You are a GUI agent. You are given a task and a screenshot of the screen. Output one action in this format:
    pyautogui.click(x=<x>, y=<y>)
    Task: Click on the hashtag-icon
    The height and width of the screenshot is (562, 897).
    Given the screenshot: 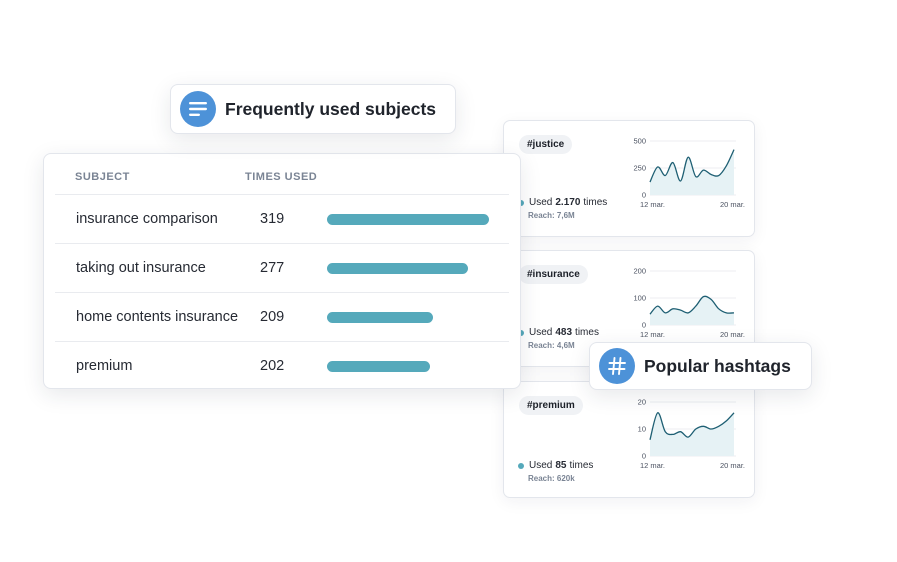 What is the action you would take?
    pyautogui.click(x=617, y=366)
    